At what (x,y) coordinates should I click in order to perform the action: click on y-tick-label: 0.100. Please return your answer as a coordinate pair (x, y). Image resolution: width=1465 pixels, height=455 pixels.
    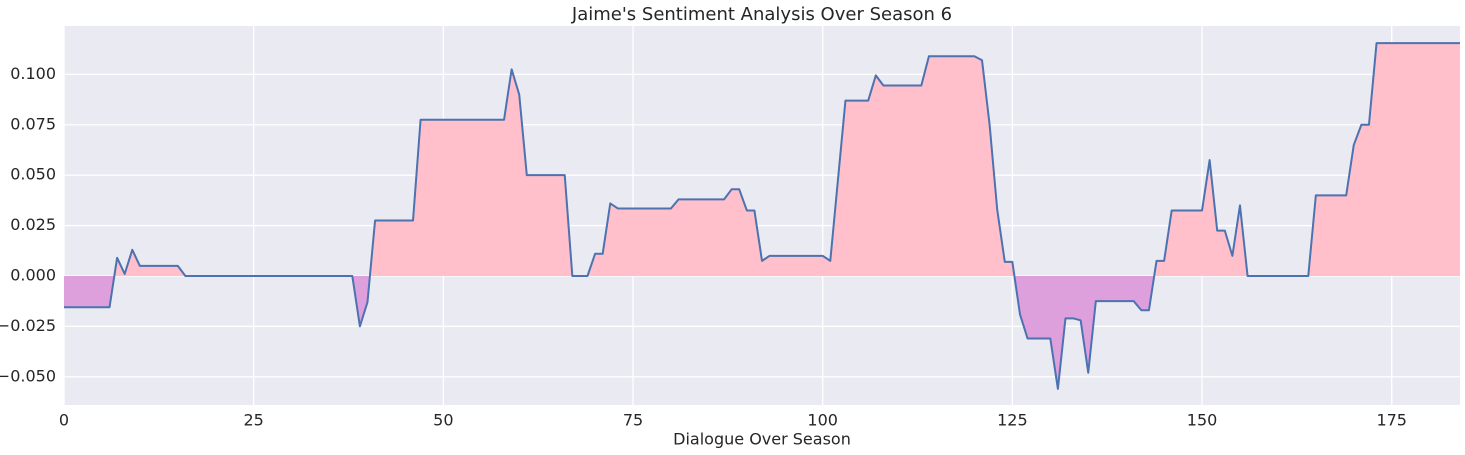
    Looking at the image, I should click on (33, 73).